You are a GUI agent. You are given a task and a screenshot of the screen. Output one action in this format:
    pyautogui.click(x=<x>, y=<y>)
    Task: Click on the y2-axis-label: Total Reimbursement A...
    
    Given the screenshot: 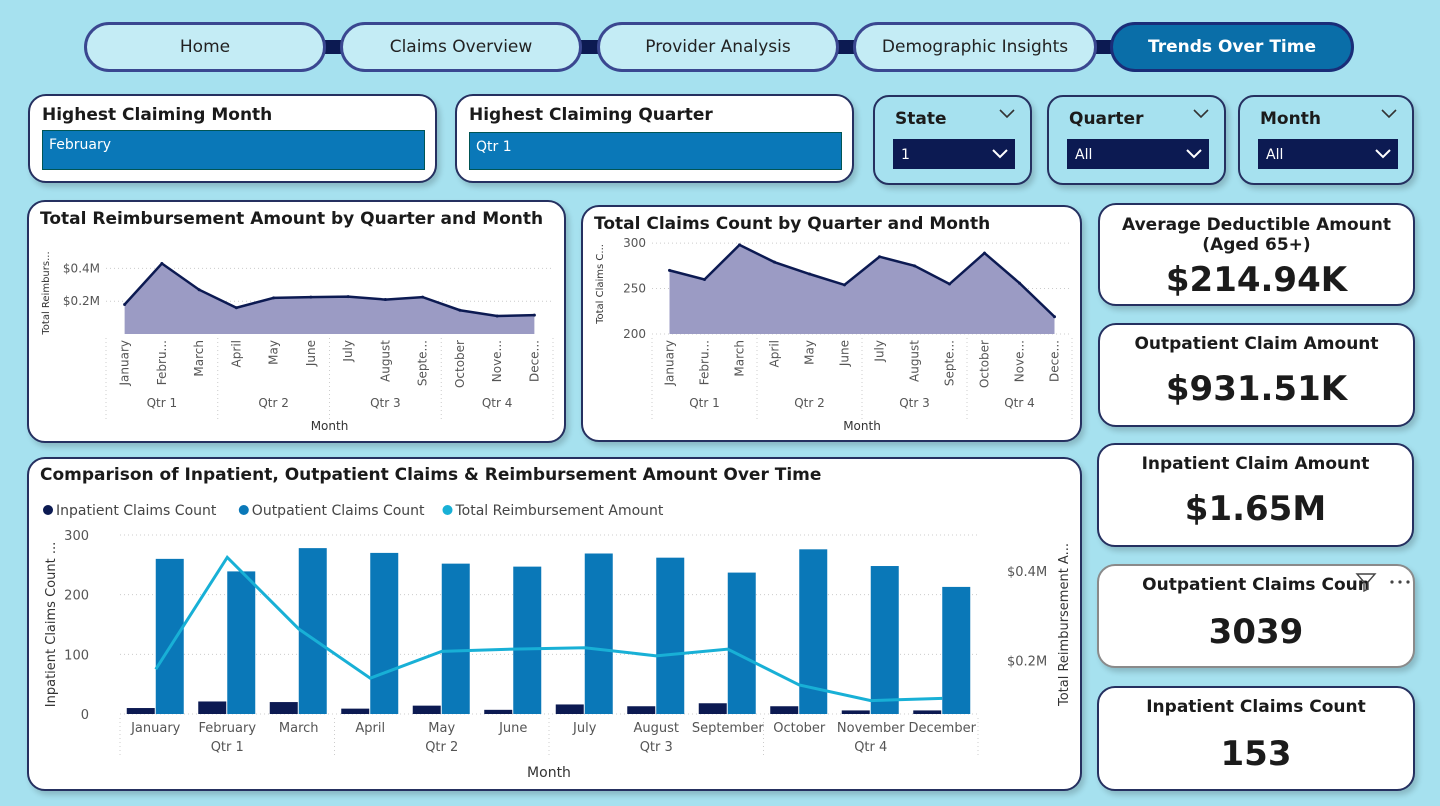 What is the action you would take?
    pyautogui.click(x=1064, y=625)
    